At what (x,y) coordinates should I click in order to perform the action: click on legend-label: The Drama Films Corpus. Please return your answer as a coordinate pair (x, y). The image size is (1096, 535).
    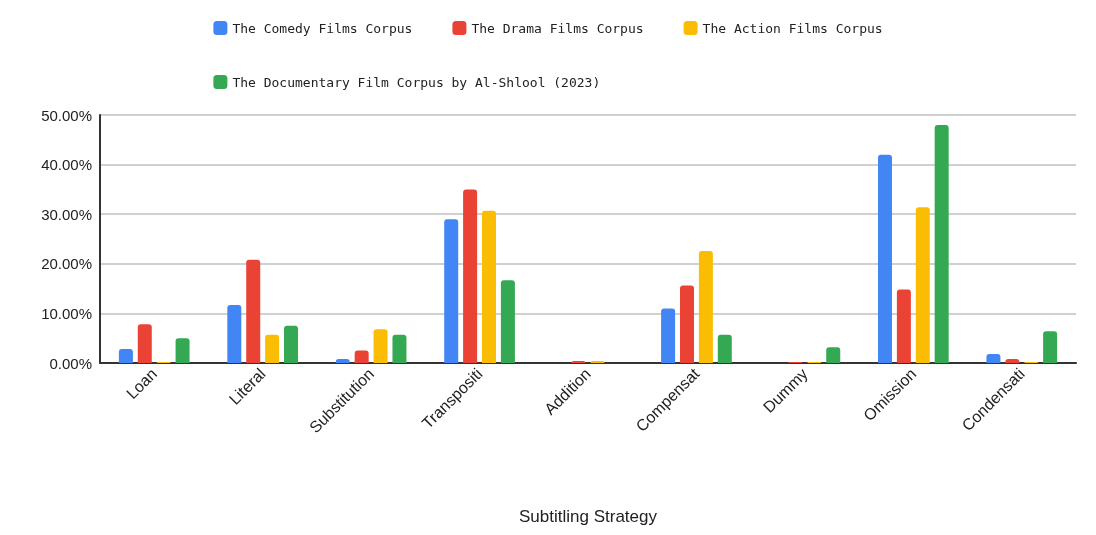
    Looking at the image, I should click on (557, 28).